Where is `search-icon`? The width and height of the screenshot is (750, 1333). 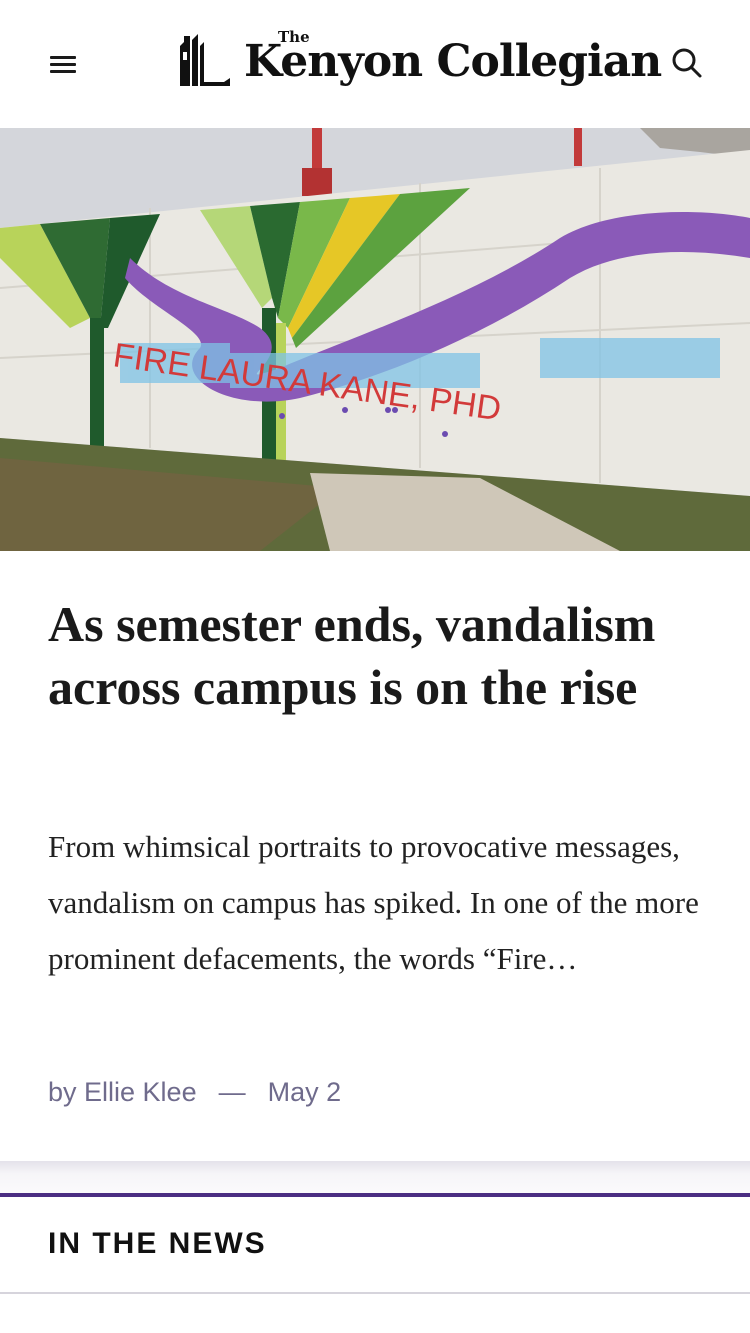 search-icon is located at coordinates (687, 63).